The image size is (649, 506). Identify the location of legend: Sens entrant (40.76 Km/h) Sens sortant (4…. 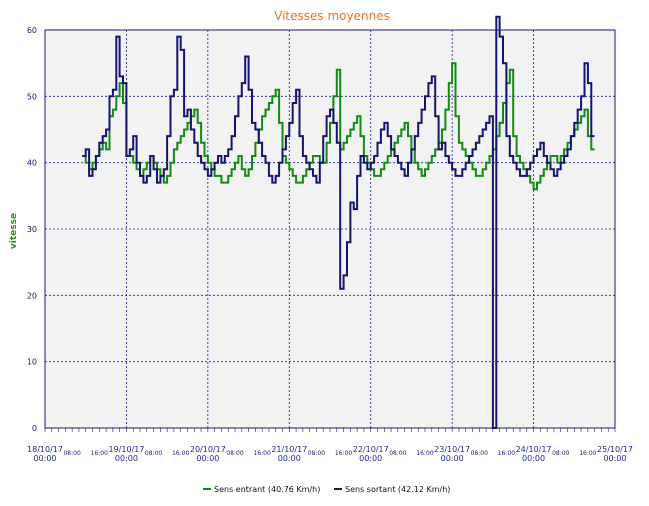
(326, 489).